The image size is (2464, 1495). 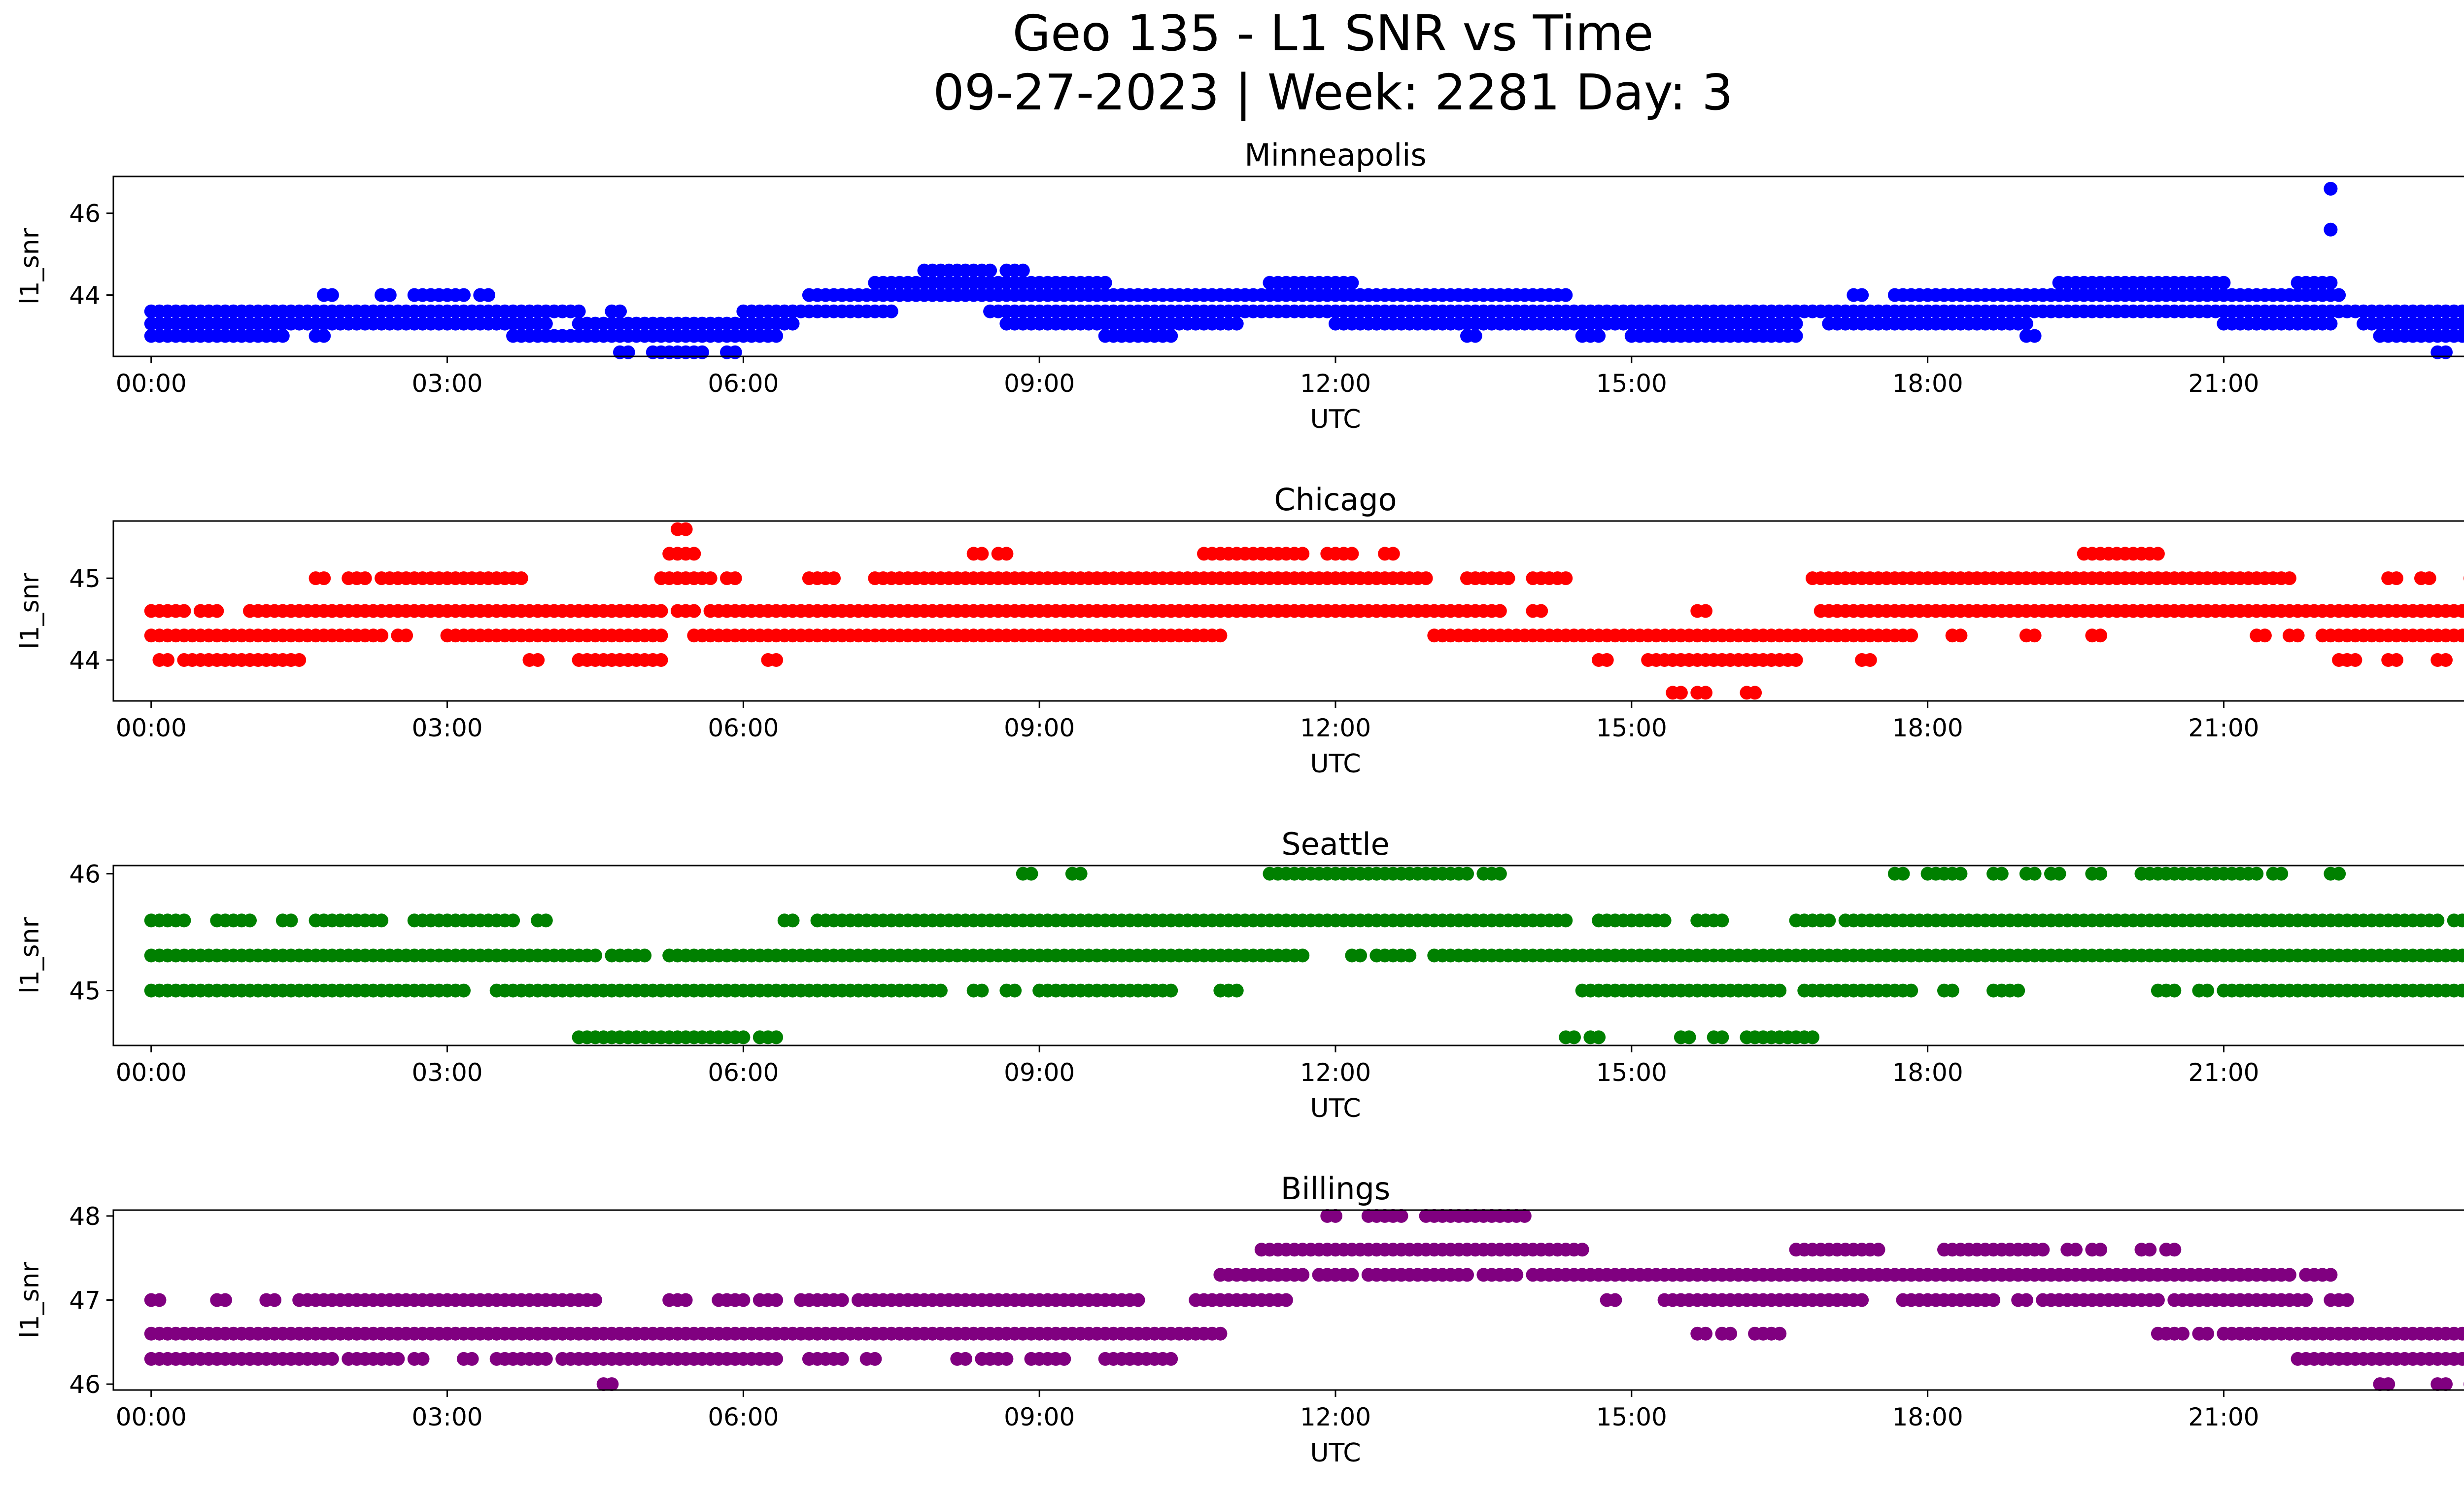 I want to click on subplot-title: Seattle, so click(x=1335, y=844).